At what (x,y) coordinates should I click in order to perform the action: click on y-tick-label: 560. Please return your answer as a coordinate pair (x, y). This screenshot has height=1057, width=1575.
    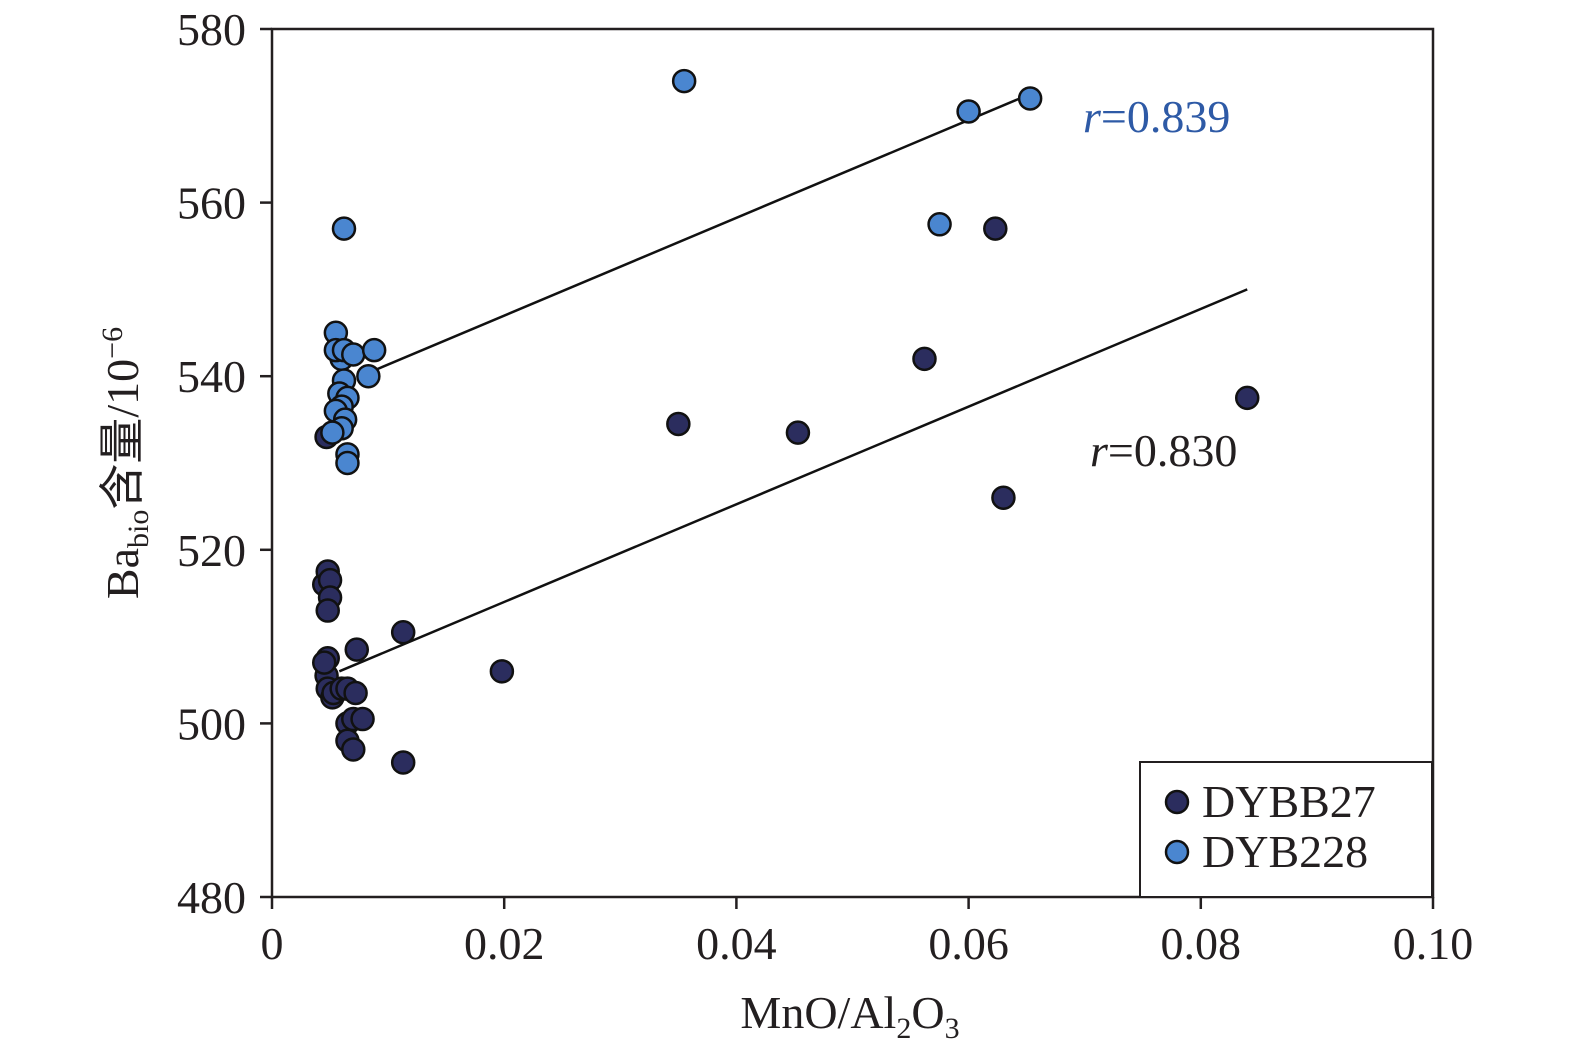
    Looking at the image, I should click on (211, 203).